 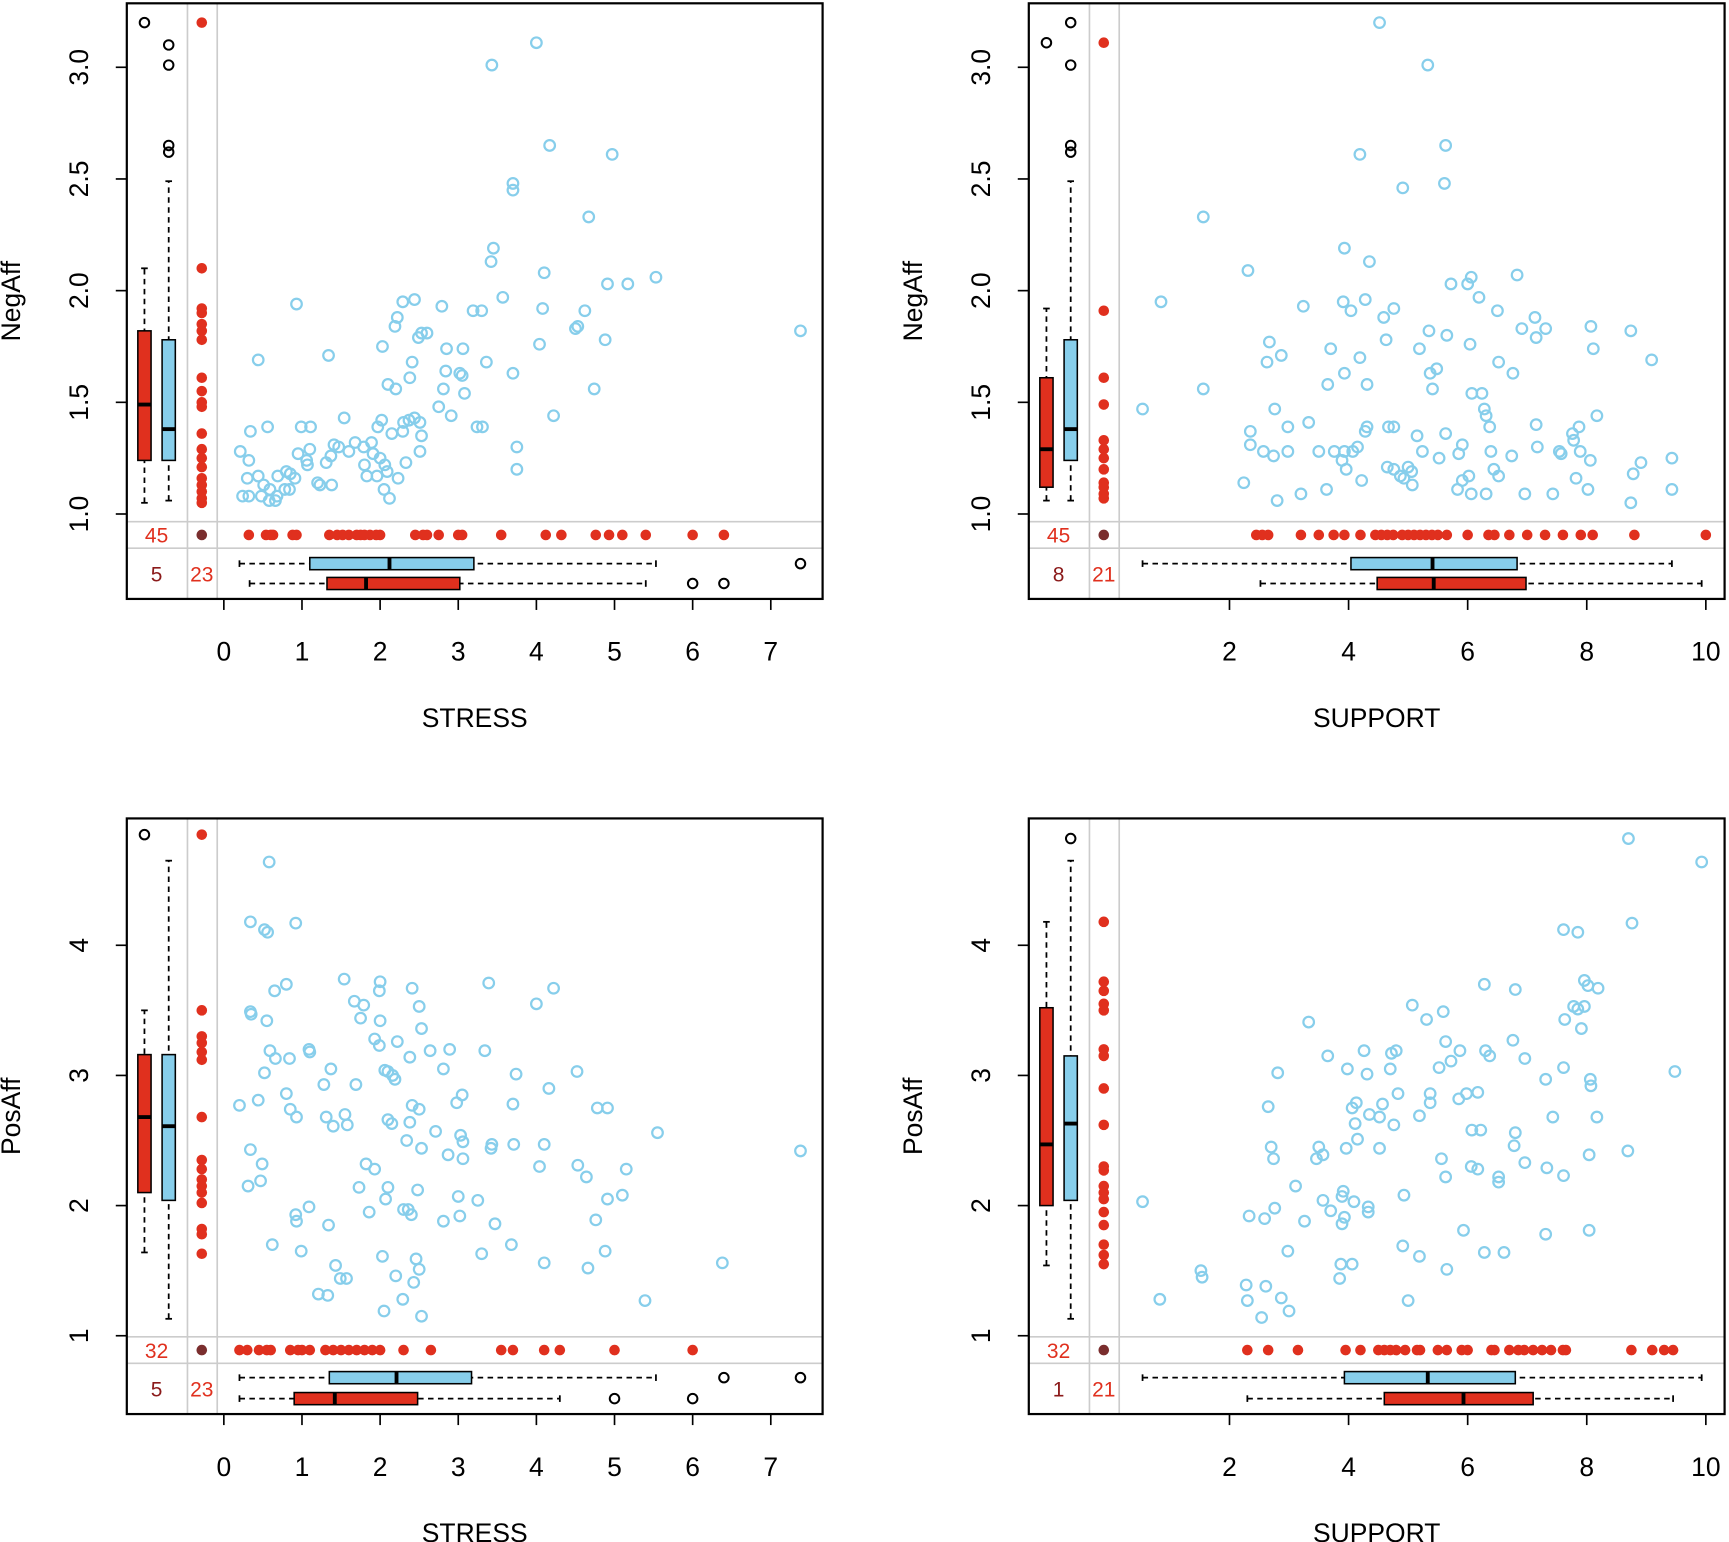 What do you see at coordinates (79, 514) in the screenshot?
I see `y-tick-label: 1.0` at bounding box center [79, 514].